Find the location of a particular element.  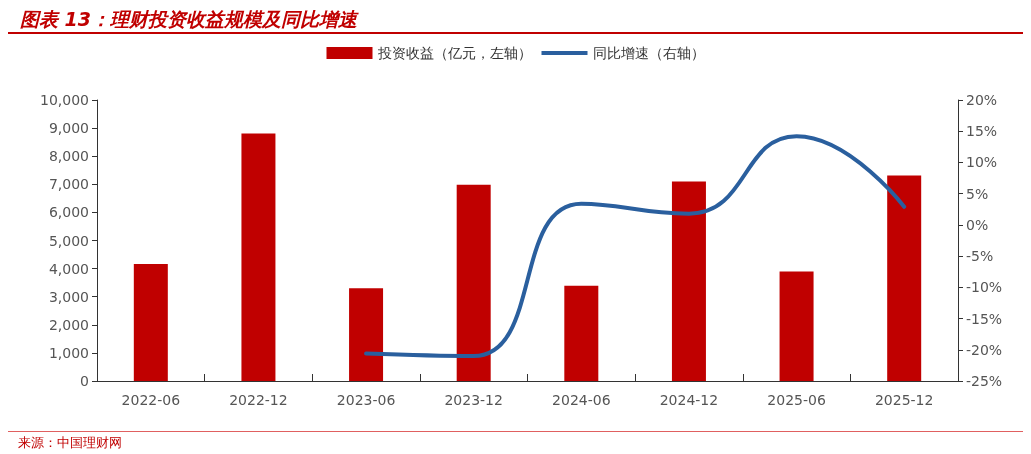

x-tick-label: 2025-12 is located at coordinates (904, 400).